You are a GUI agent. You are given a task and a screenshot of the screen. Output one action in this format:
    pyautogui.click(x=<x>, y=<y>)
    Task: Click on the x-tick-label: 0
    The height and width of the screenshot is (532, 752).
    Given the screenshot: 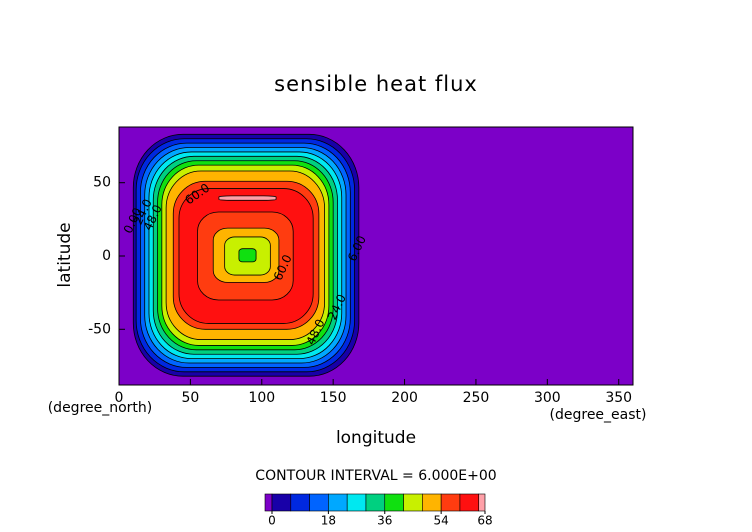 What is the action you would take?
    pyautogui.click(x=119, y=398)
    